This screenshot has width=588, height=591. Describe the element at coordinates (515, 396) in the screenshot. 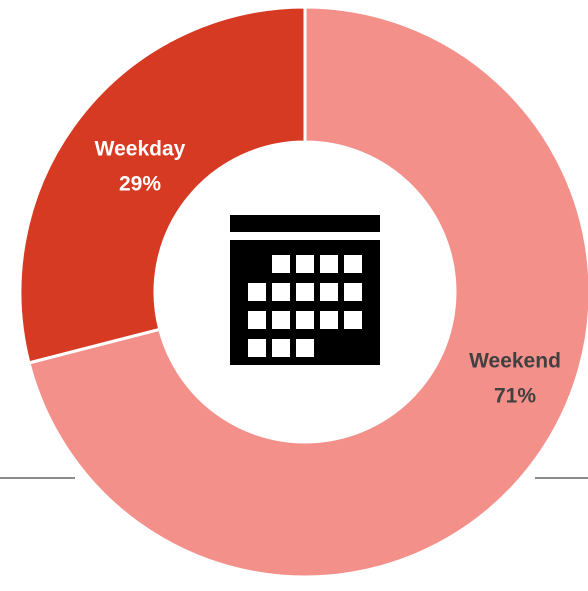

I see `value-label: 71%` at that location.